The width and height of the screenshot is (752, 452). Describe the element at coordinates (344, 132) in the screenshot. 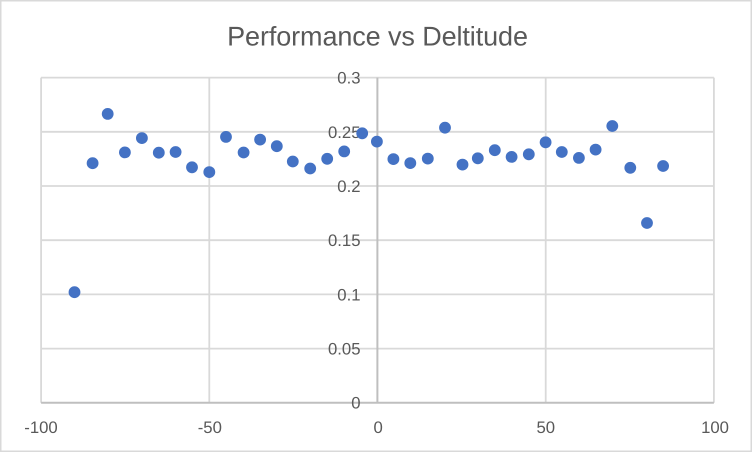

I see `svg-text: 0.25` at that location.